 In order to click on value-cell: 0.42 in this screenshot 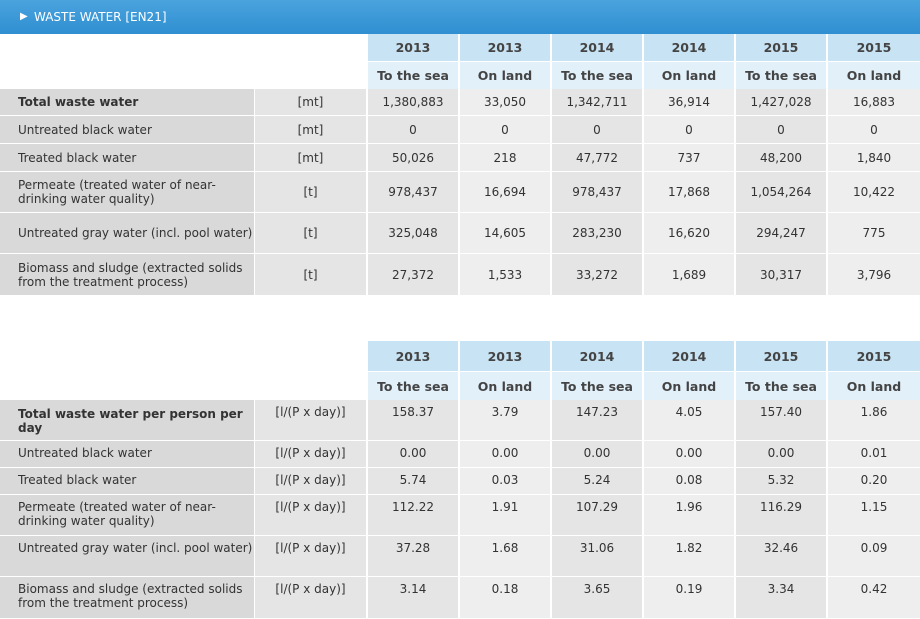, I will do `click(873, 598)`.